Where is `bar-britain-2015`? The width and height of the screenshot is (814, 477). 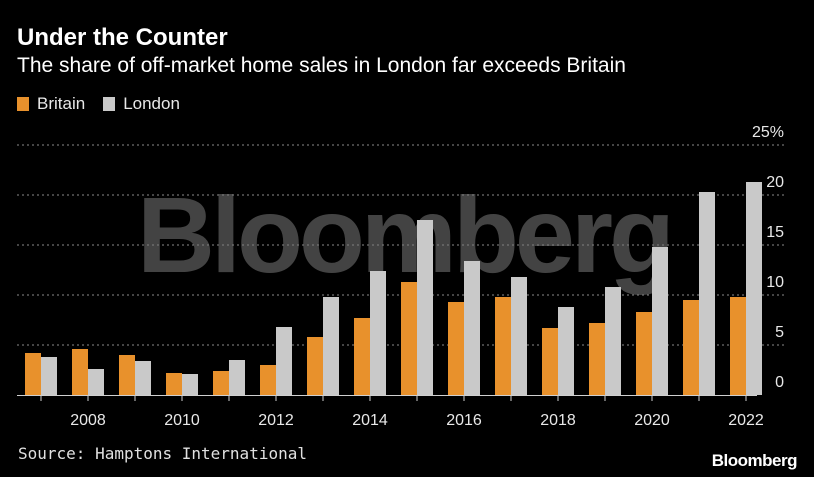
bar-britain-2015 is located at coordinates (409, 338).